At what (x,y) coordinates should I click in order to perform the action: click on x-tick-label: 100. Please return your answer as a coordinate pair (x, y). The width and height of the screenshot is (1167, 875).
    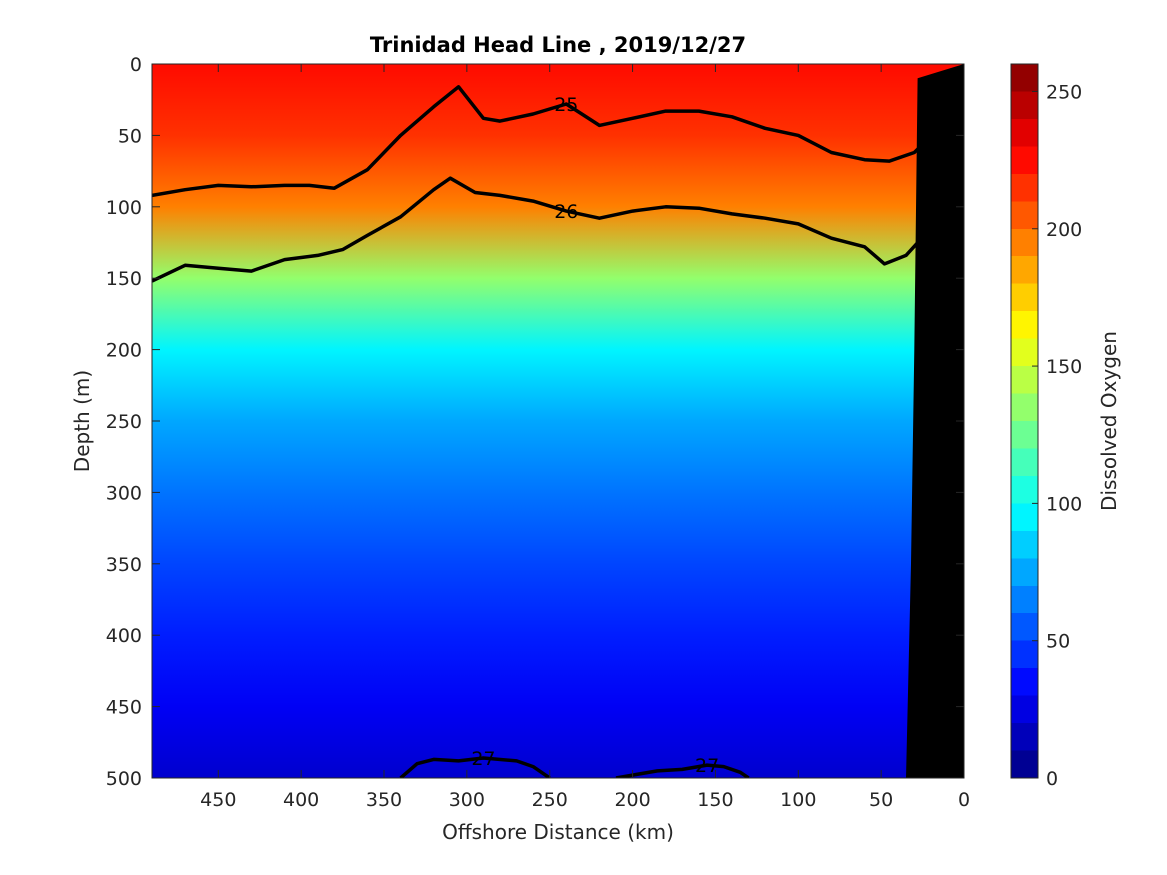
    Looking at the image, I should click on (798, 800).